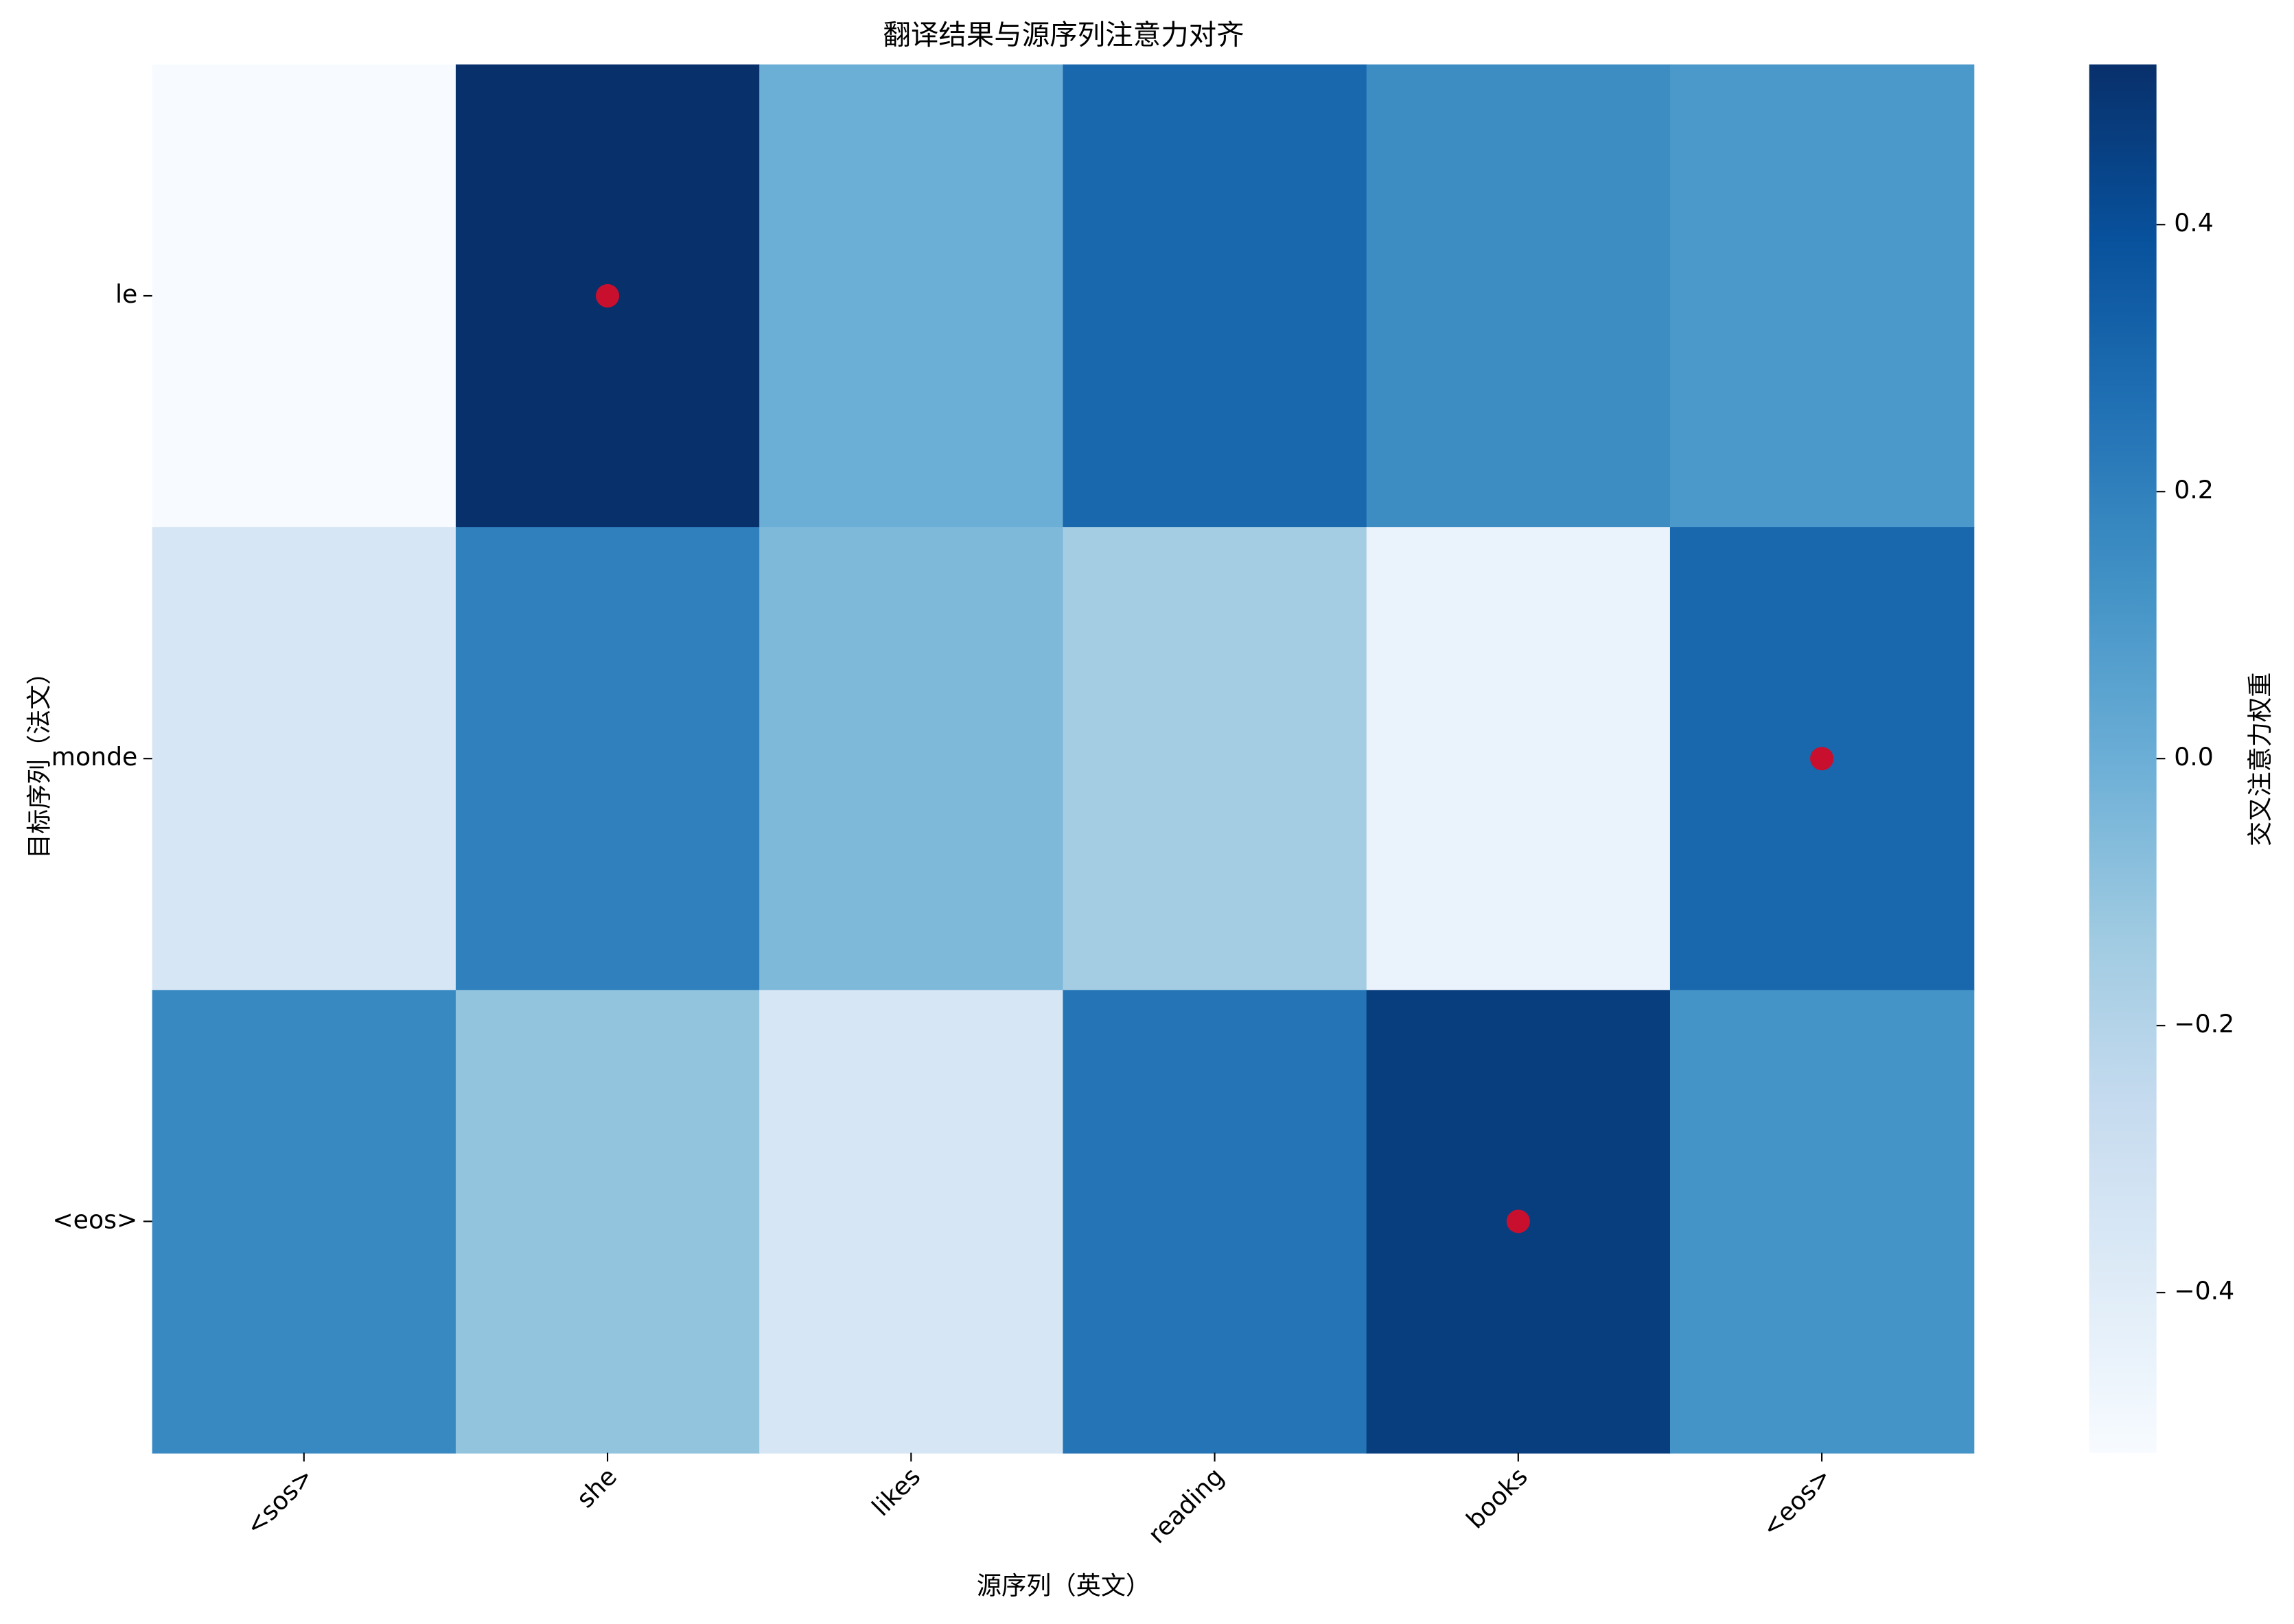  I want to click on colorbar-label: 交叉注意力权重, so click(2260, 760).